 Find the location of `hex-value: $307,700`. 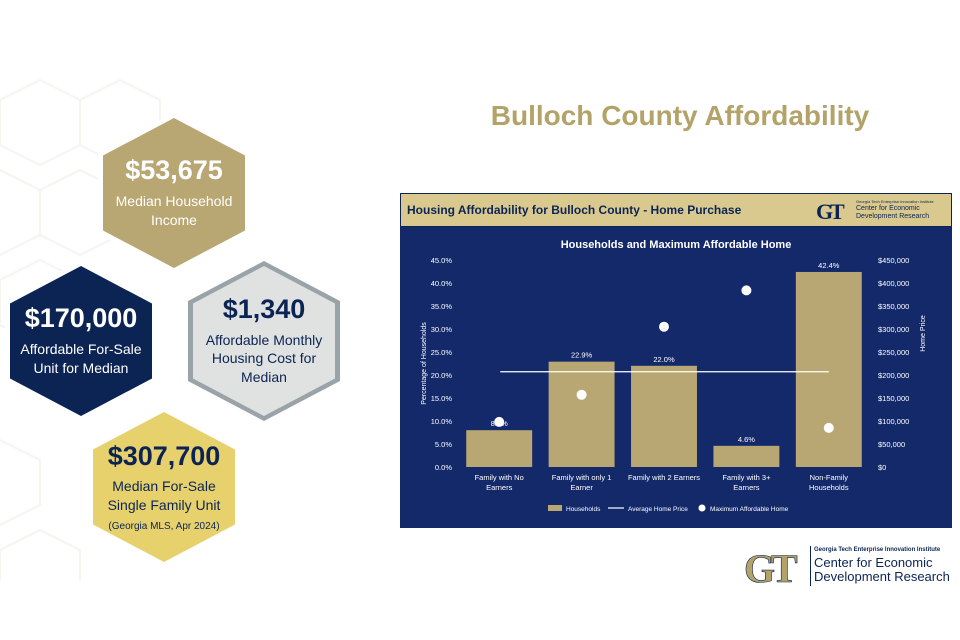

hex-value: $307,700 is located at coordinates (164, 455).